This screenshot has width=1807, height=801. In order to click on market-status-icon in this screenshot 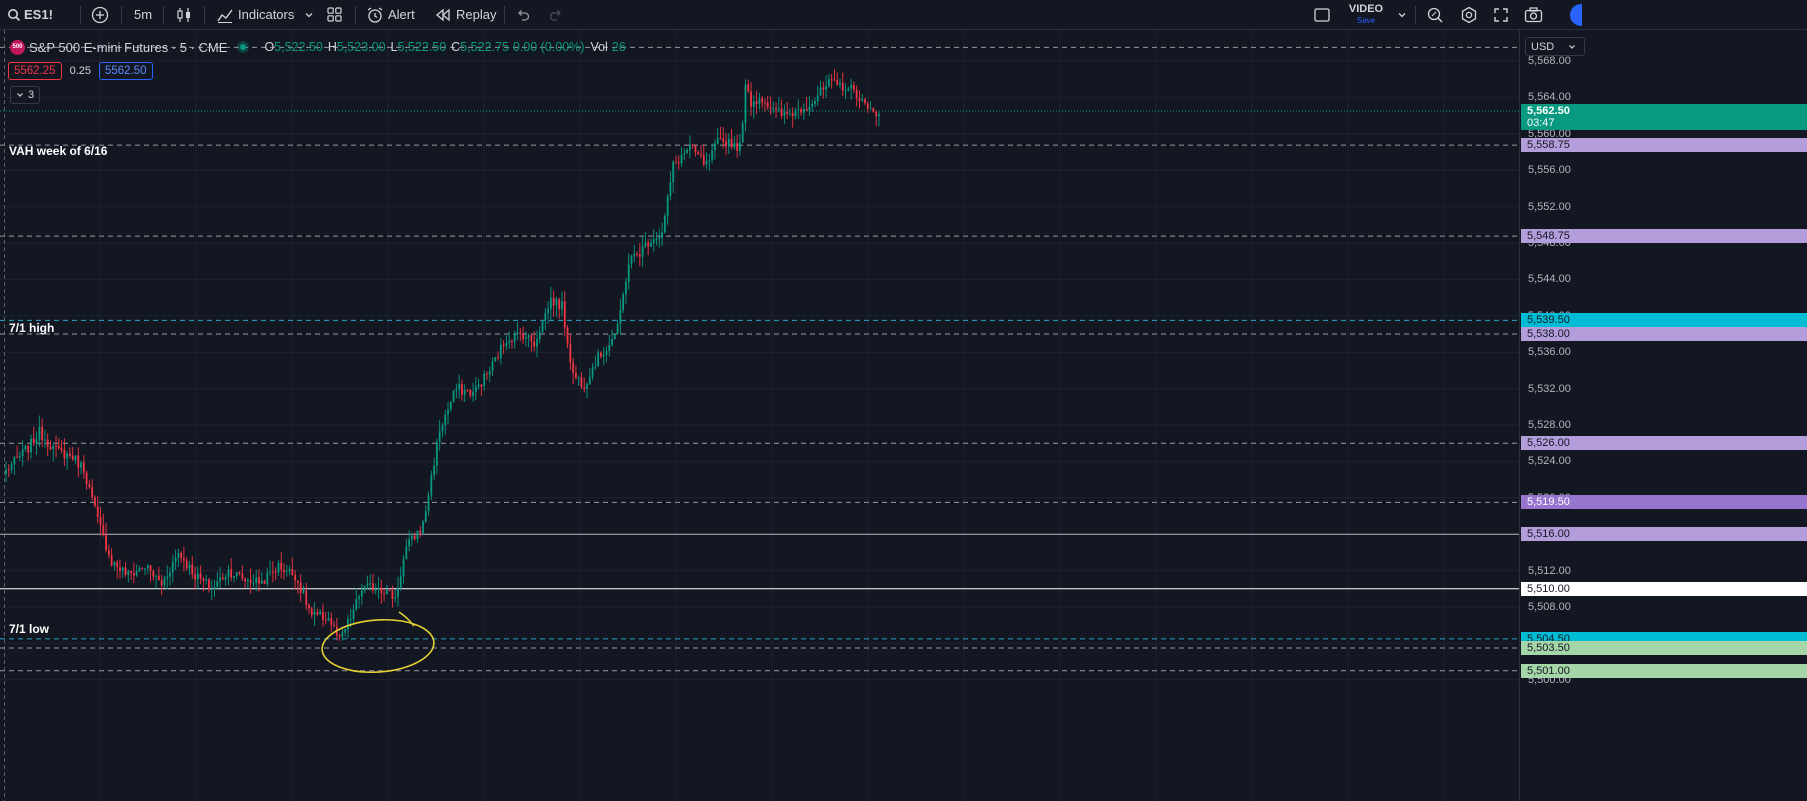, I will do `click(243, 47)`.